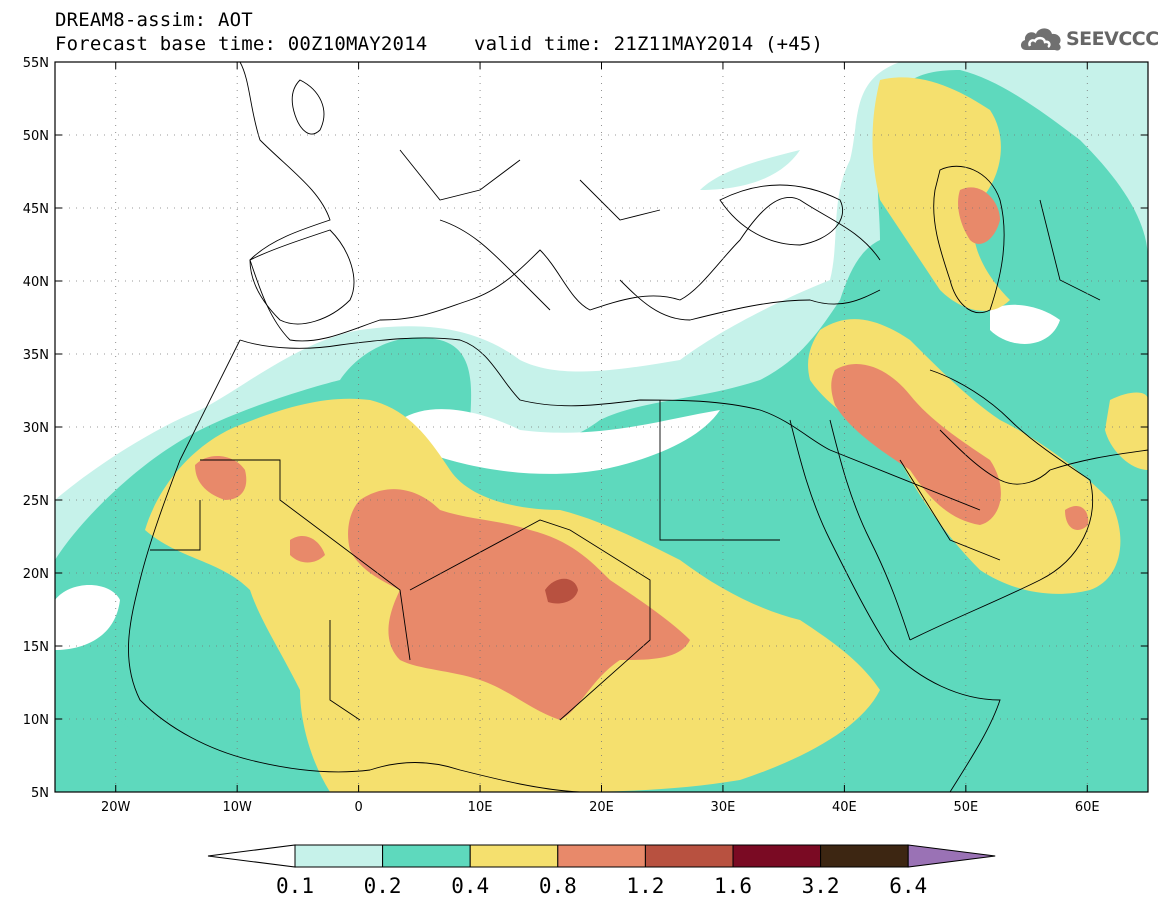 Image resolution: width=1165 pixels, height=905 pixels. Describe the element at coordinates (561, 591) in the screenshot. I see `aot-contour-1.2` at that location.